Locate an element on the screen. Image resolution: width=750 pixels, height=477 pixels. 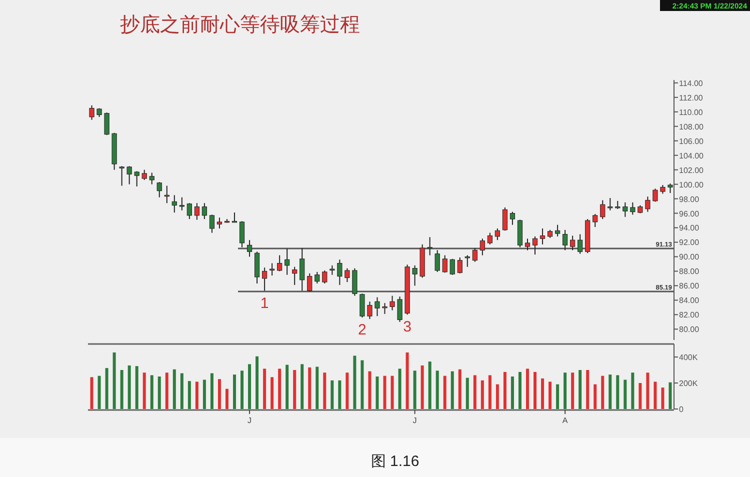
y-tick-label: 108.00 is located at coordinates (691, 127).